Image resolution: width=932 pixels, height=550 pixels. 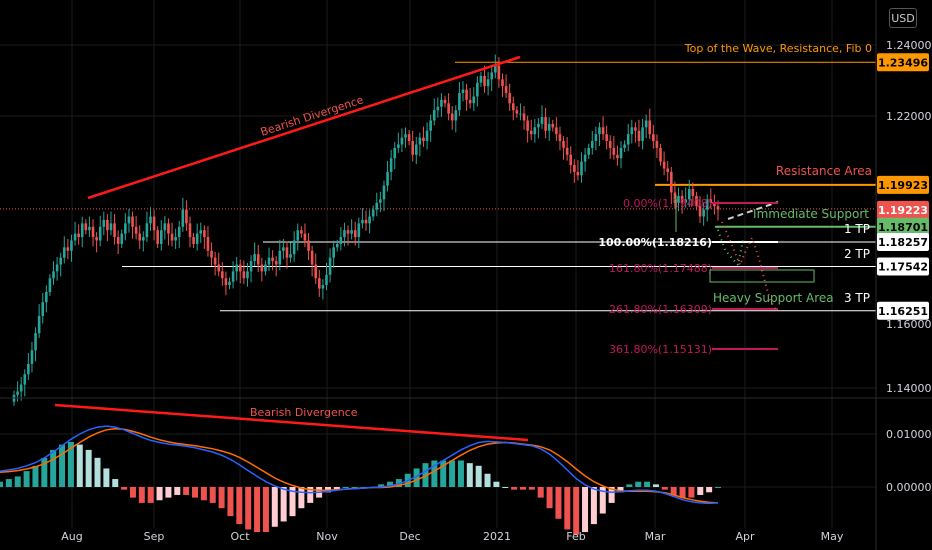 What do you see at coordinates (903, 310) in the screenshot?
I see `price-tag` at bounding box center [903, 310].